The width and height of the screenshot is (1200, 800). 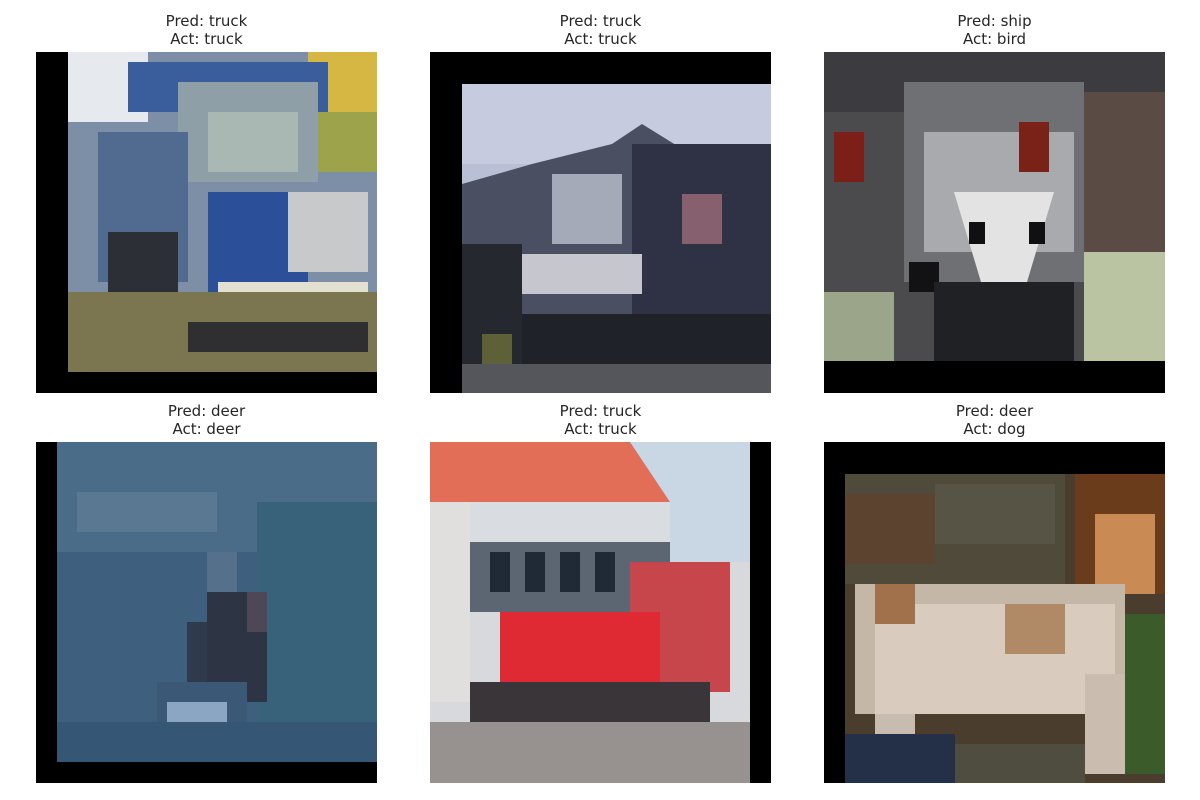 I want to click on actual-label: Act: deer, so click(x=206, y=429).